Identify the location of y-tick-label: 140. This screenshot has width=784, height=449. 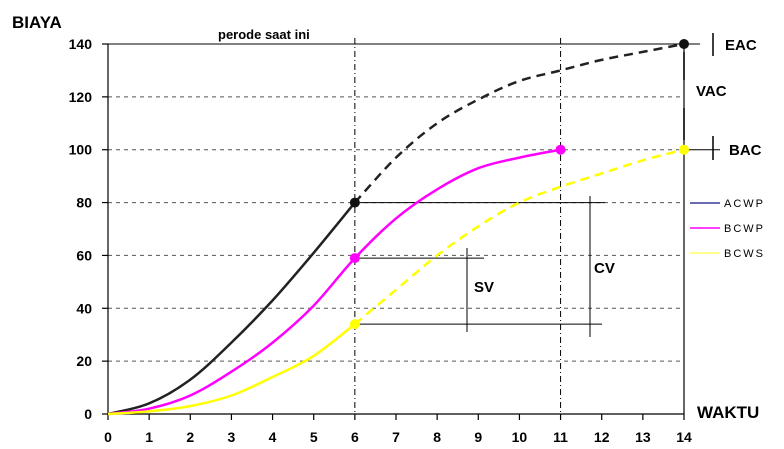
(81, 44).